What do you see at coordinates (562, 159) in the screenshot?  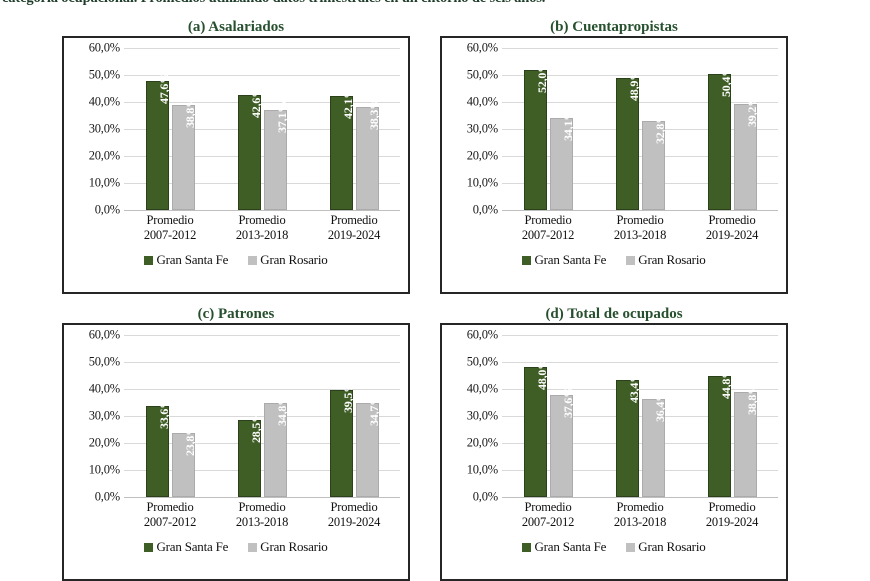 I see `bar-gran-rosario: 34,1%` at bounding box center [562, 159].